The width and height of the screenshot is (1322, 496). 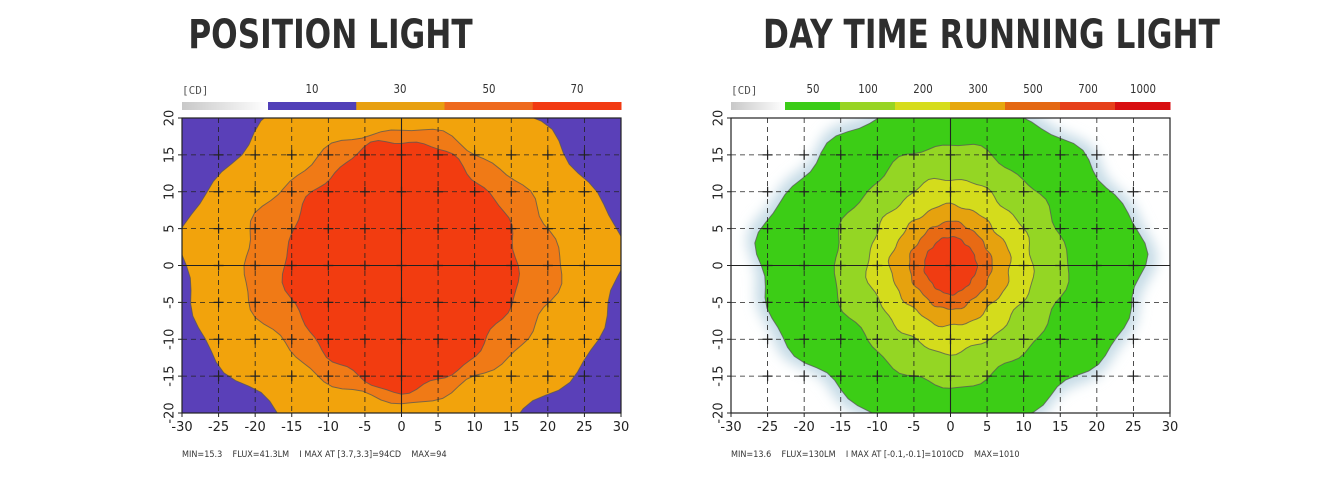 I want to click on legend-label: 50, so click(x=812, y=89).